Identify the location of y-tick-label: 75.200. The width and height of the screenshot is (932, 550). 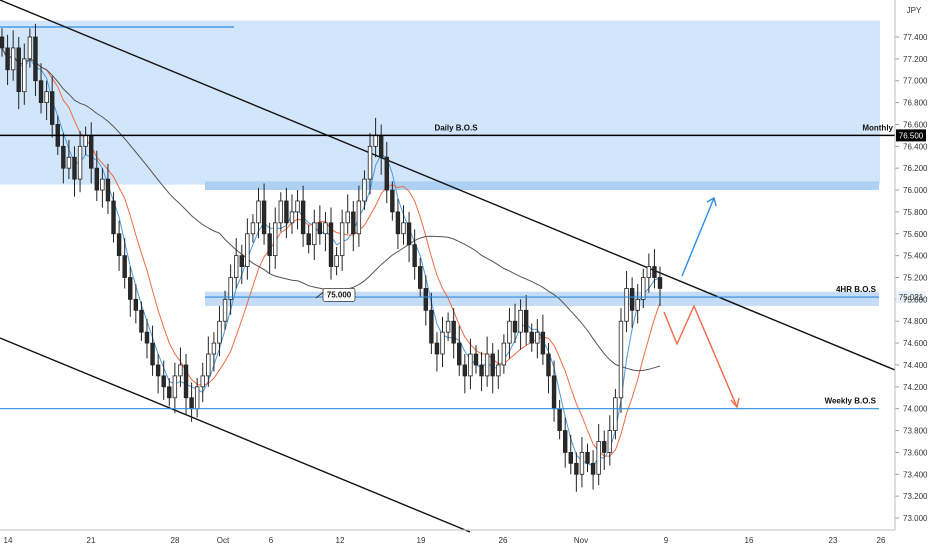
(915, 278).